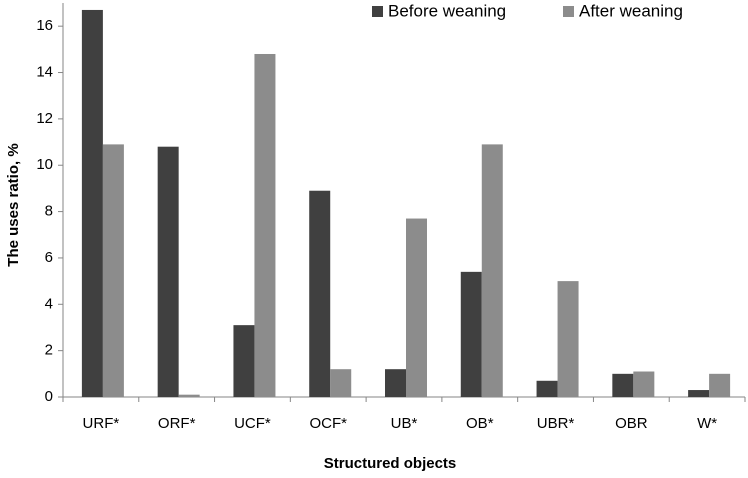 This screenshot has width=748, height=478. Describe the element at coordinates (328, 423) in the screenshot. I see `x-tick-label: OCF*` at that location.